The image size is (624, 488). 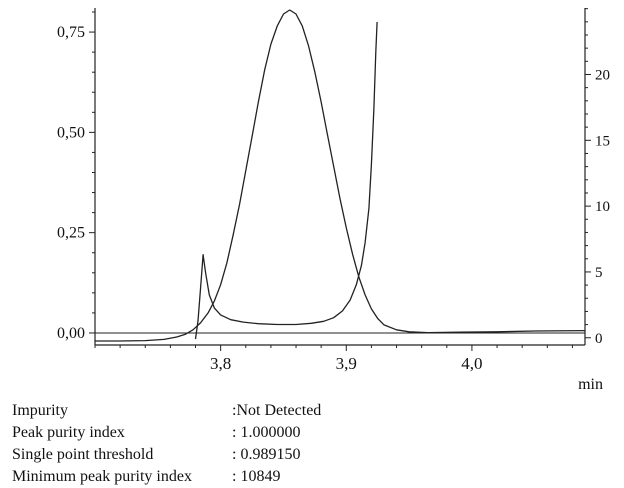 I want to click on result-value: : 1.000000, so click(x=266, y=432).